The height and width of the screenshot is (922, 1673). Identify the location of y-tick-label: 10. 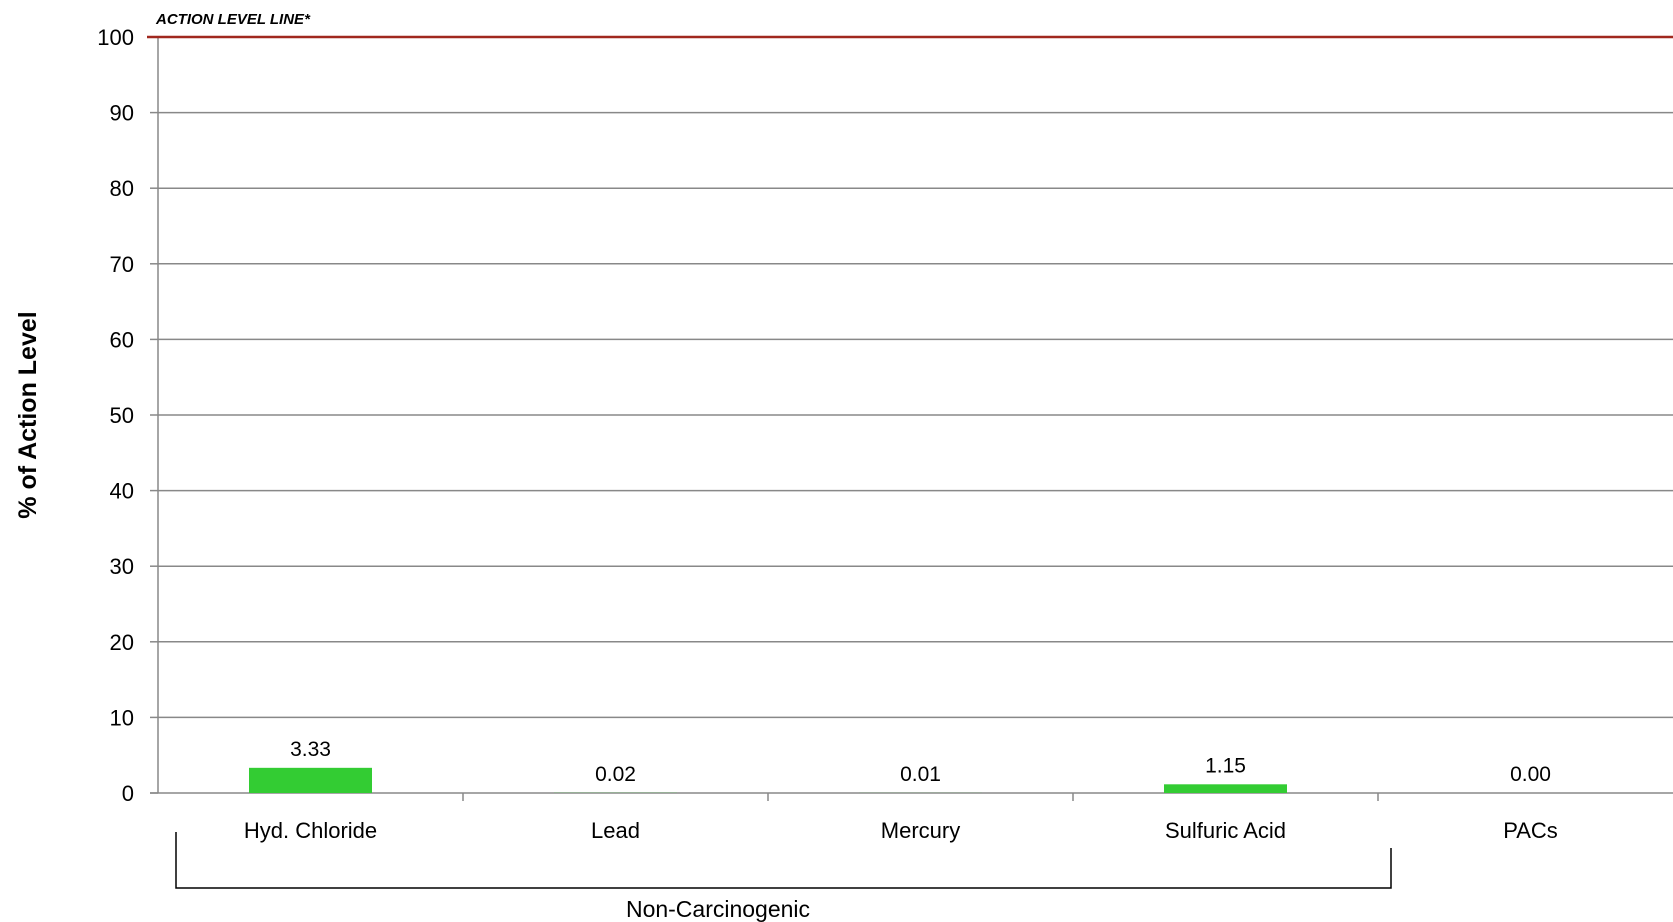
(122, 717).